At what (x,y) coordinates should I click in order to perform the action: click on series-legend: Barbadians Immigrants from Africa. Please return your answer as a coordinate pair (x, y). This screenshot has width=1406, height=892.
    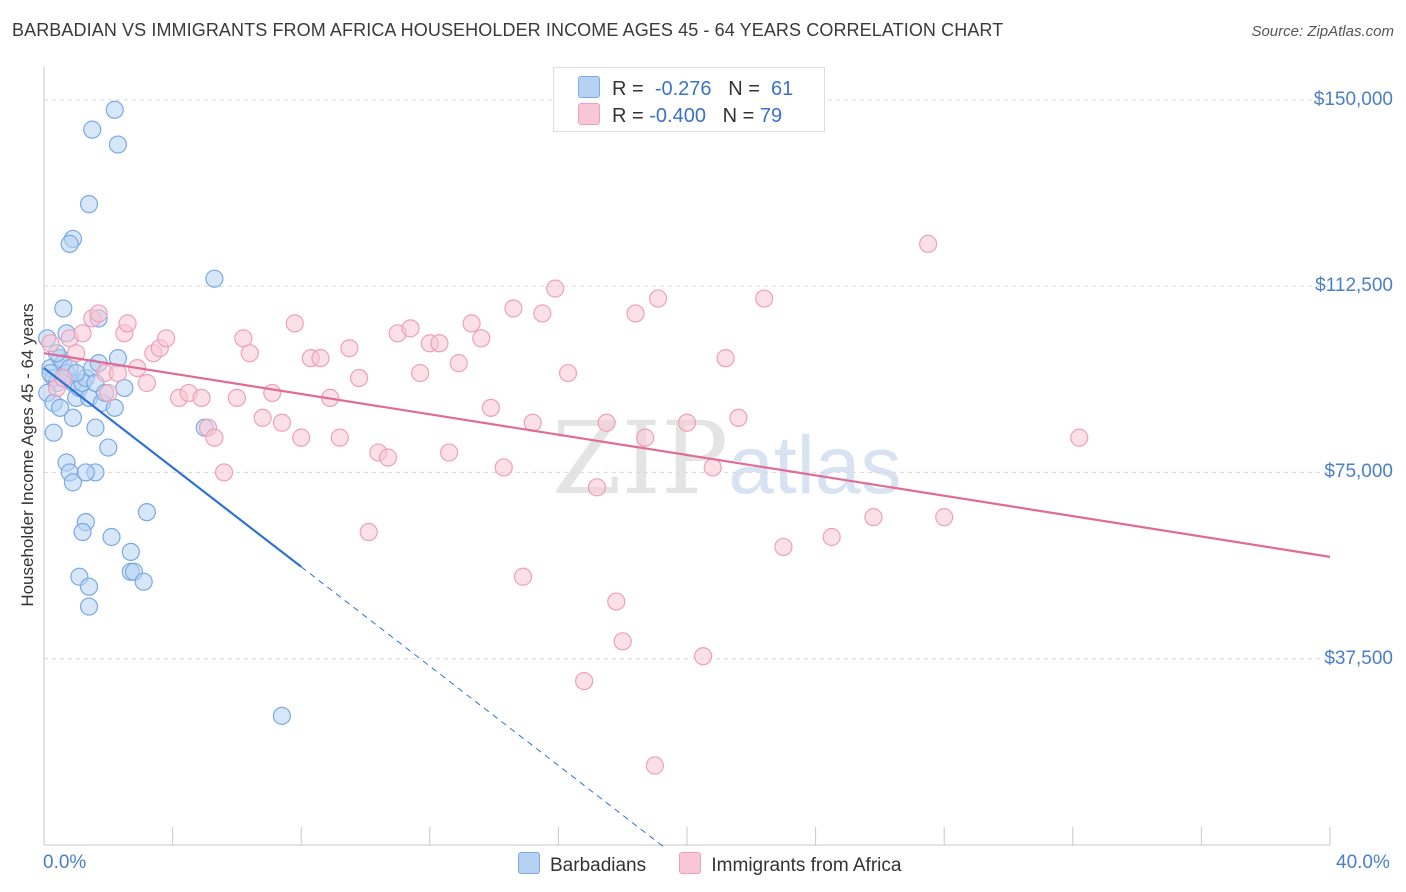
    Looking at the image, I should click on (723, 864).